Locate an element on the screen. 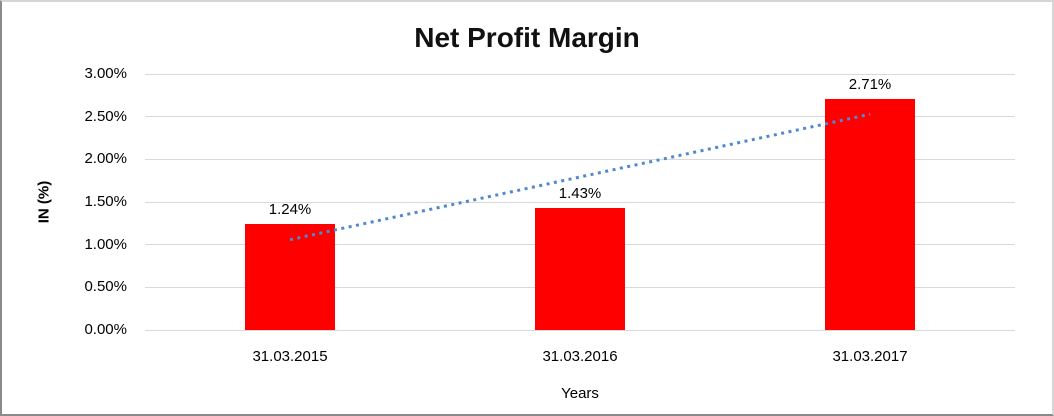  y-tick-label: 3.00% is located at coordinates (105, 73).